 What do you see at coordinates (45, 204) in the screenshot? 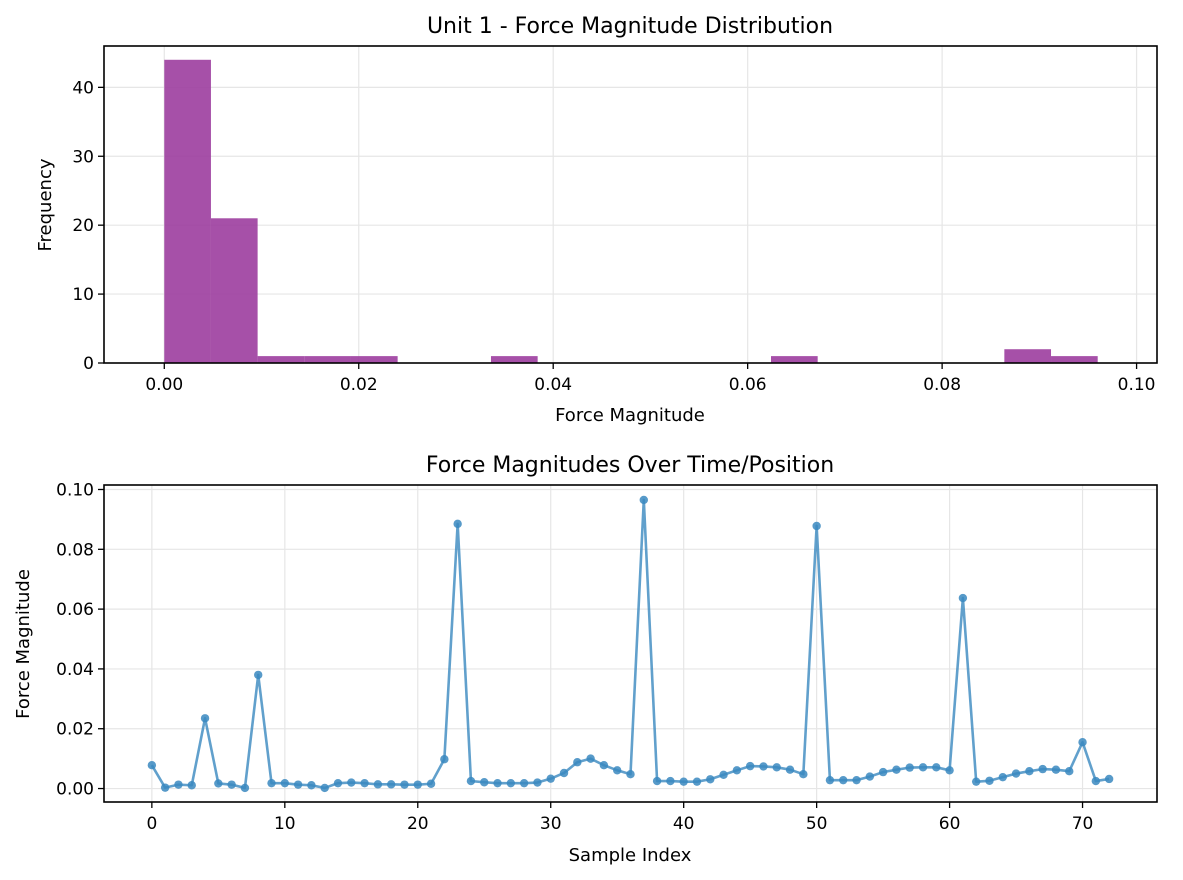
I see `histogram-y-axis-label: Frequency` at bounding box center [45, 204].